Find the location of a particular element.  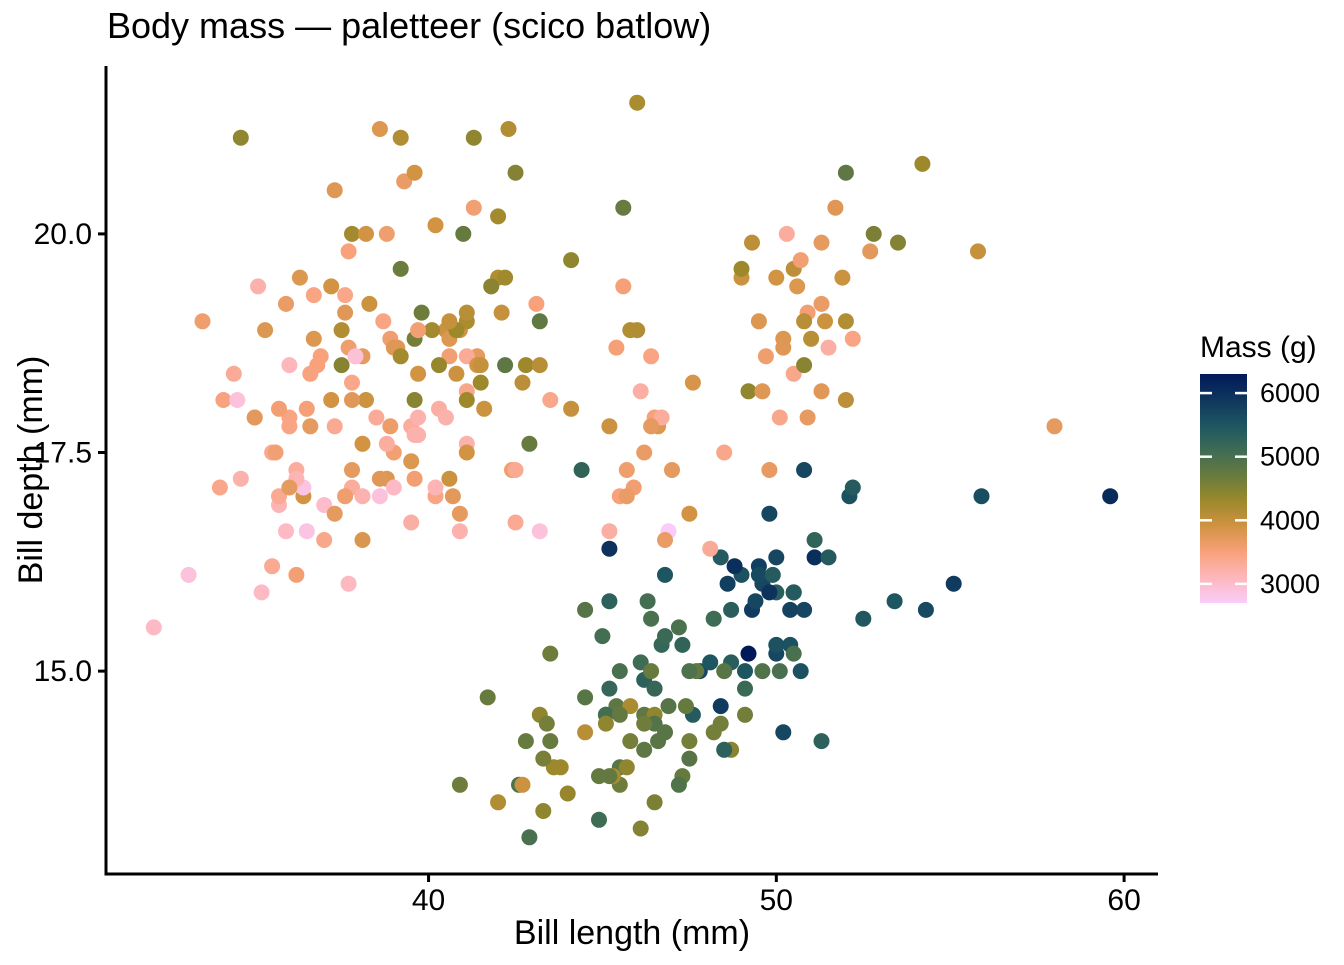

legend: Mass (g) 6000 5000 4000 3000 is located at coordinates (1260, 467).